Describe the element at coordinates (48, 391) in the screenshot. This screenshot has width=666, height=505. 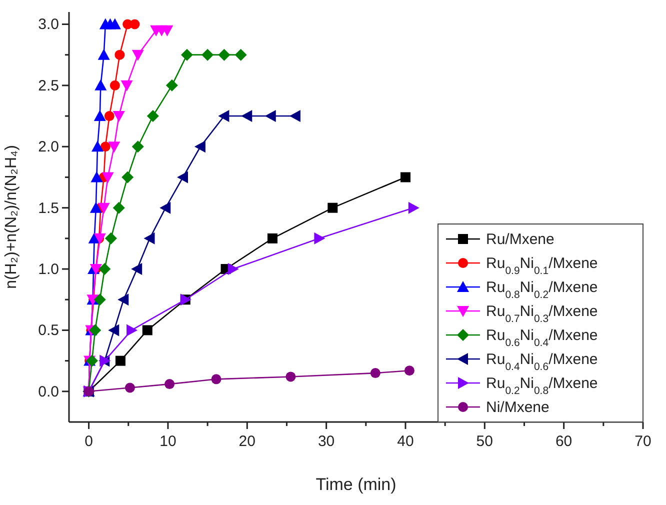
I see `text: 0.0` at that location.